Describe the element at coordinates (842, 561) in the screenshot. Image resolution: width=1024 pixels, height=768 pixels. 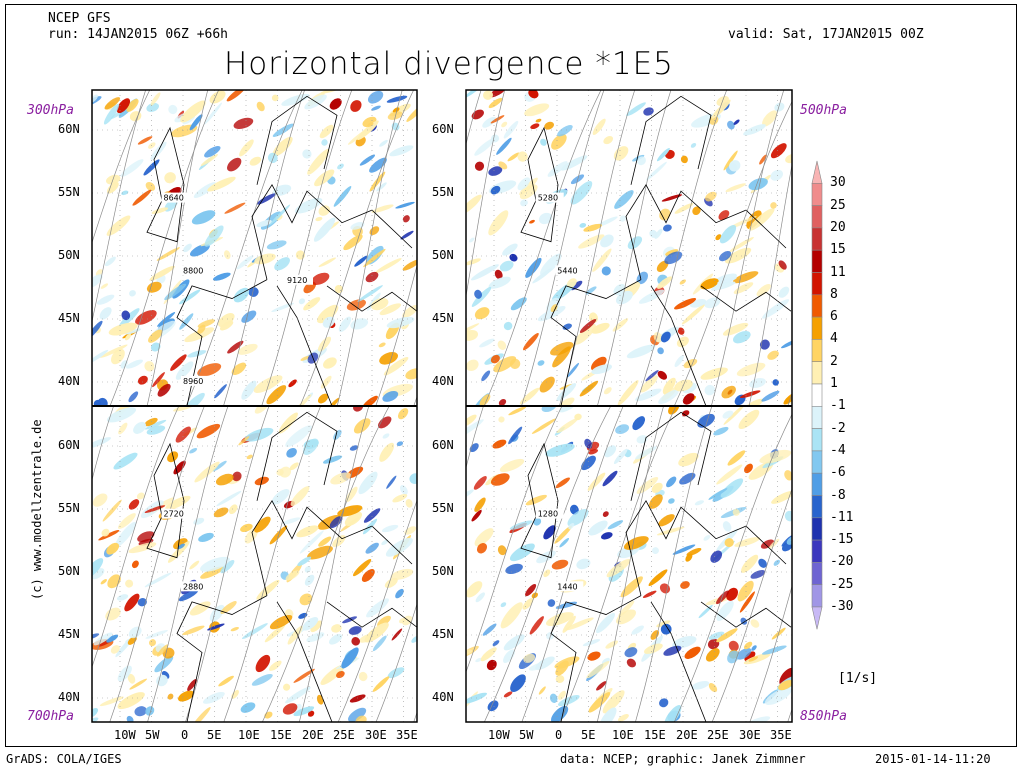
I see `legend-level-label: -20` at that location.